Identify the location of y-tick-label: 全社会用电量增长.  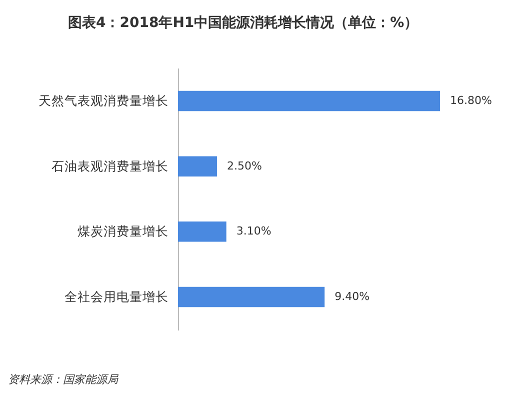
(116, 296).